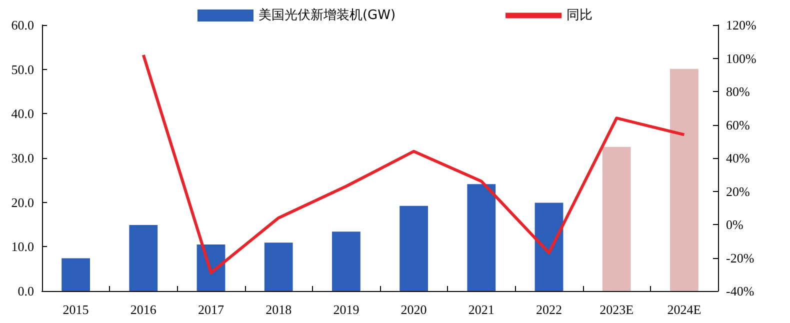 The height and width of the screenshot is (323, 790). I want to click on y2-tick-label: -40%, so click(740, 291).